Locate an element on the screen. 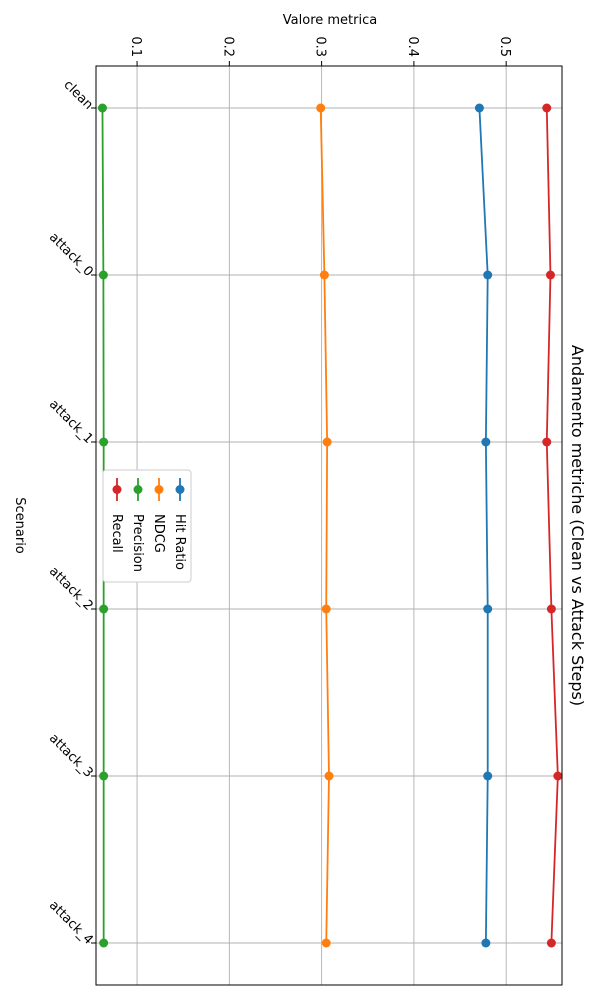  legend-box is located at coordinates (147, 526).